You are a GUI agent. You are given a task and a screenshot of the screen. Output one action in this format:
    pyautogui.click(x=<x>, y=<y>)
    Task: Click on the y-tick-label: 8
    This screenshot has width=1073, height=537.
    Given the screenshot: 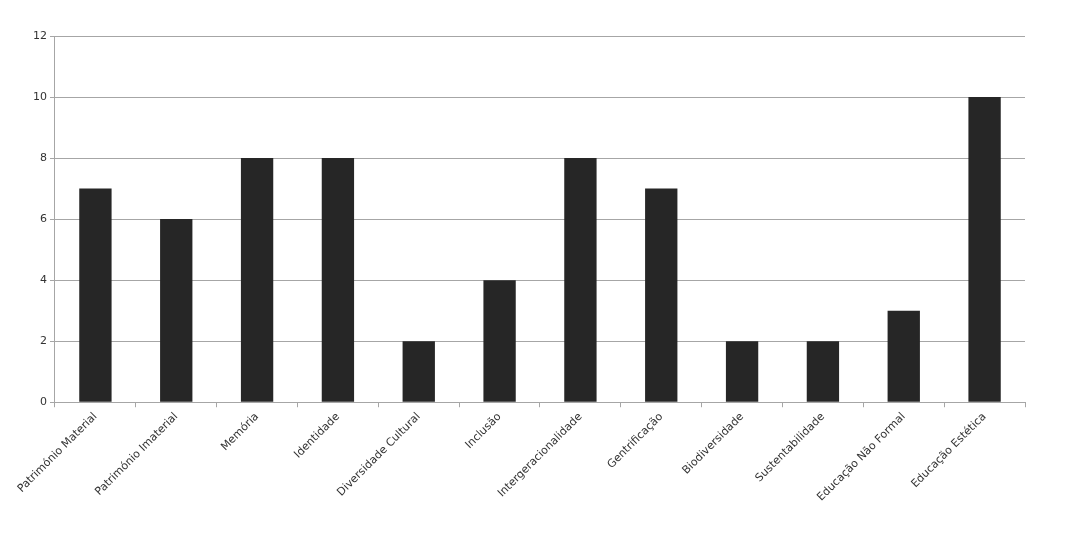 What is the action you would take?
    pyautogui.click(x=43, y=157)
    